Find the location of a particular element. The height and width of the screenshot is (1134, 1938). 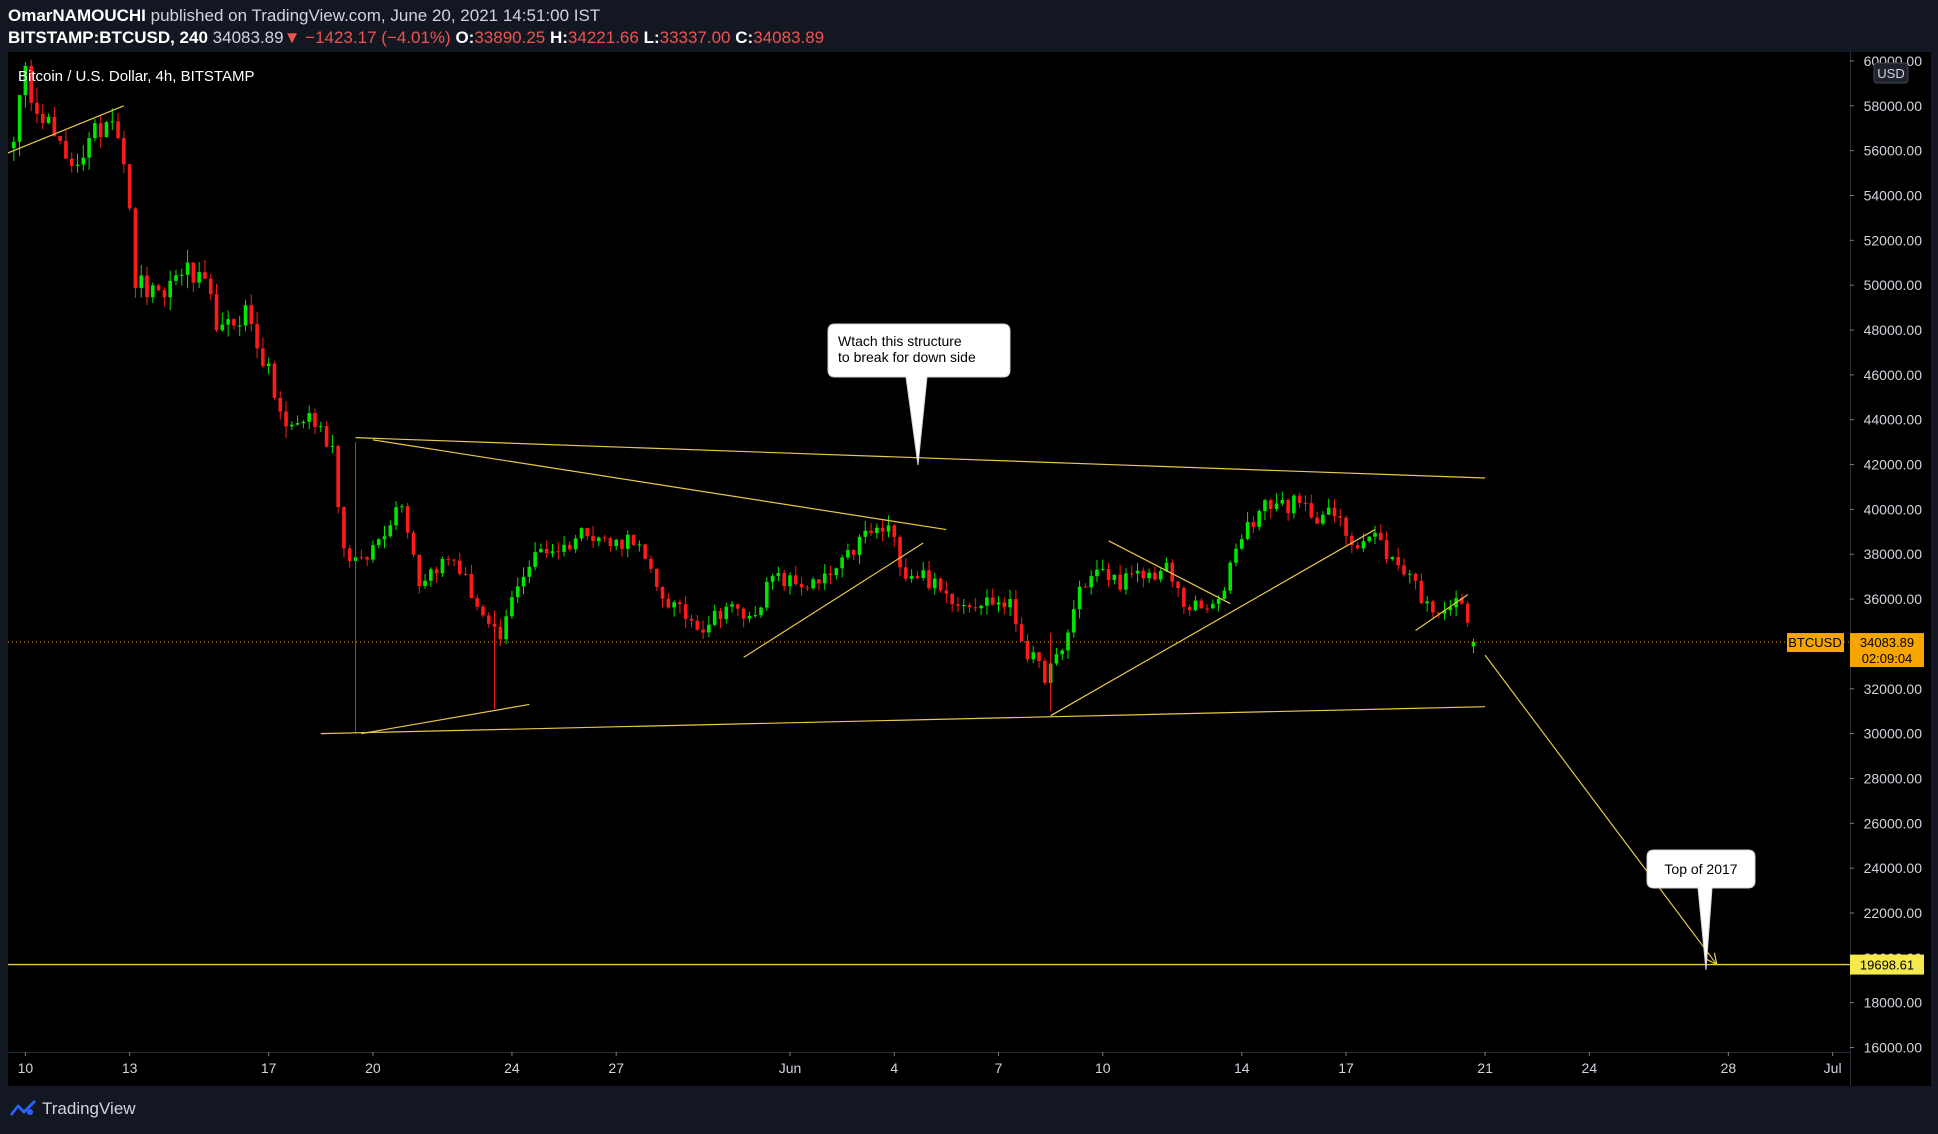

price-axis is located at coordinates (1890, 569).